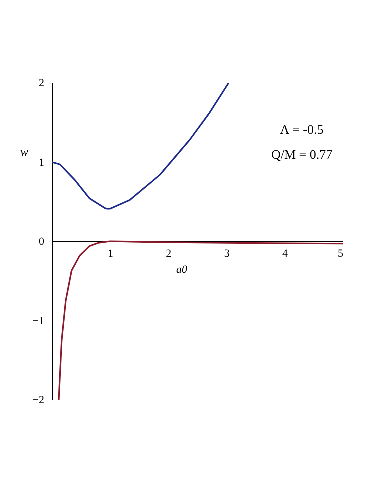 This screenshot has width=374, height=484. I want to click on y-tick-label: −2, so click(38, 400).